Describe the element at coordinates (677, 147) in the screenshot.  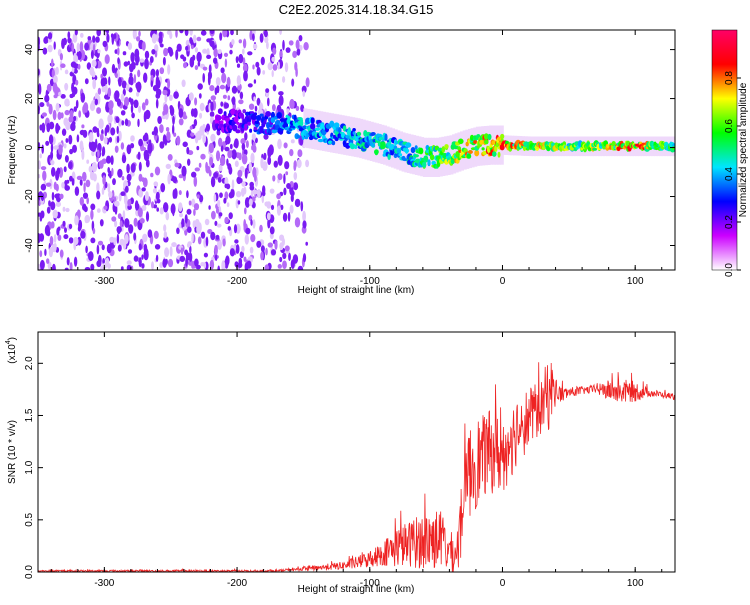
I see `spectrogram-ridge-halo` at that location.